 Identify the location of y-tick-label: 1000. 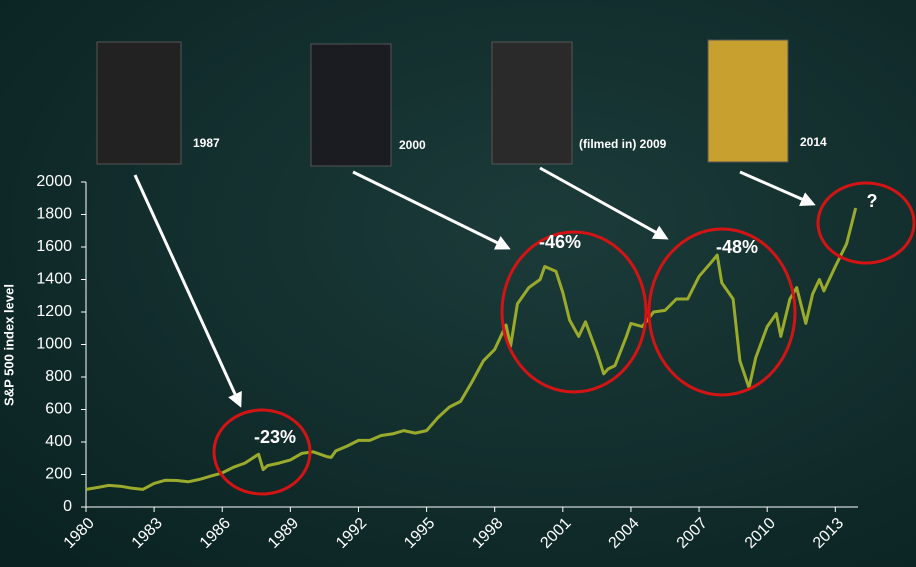
(54, 344).